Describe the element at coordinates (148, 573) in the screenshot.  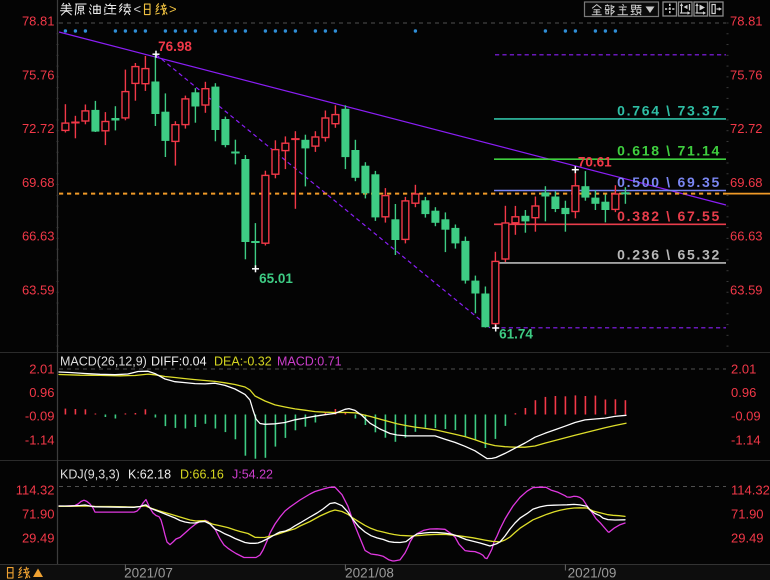
I see `svg-text: 2021/07` at that location.